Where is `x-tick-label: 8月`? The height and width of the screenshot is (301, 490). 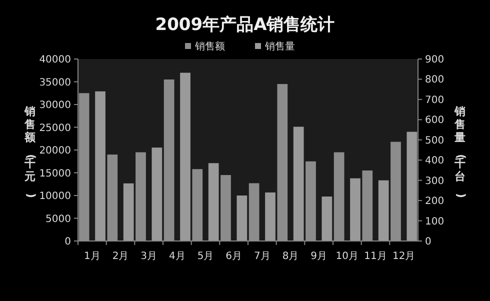
x-tick-label: 8月 is located at coordinates (290, 256).